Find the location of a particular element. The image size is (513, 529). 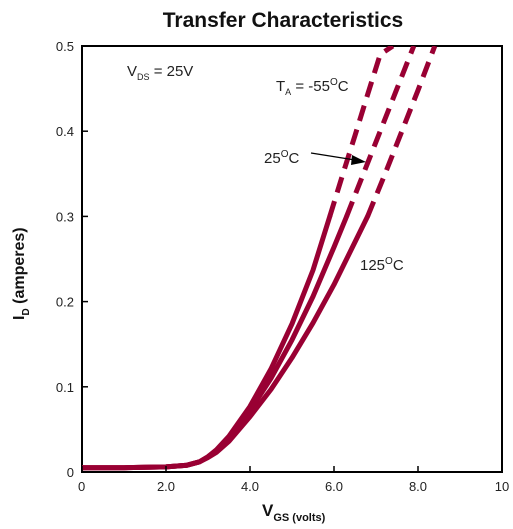

x-tick-label: 10 is located at coordinates (502, 486).